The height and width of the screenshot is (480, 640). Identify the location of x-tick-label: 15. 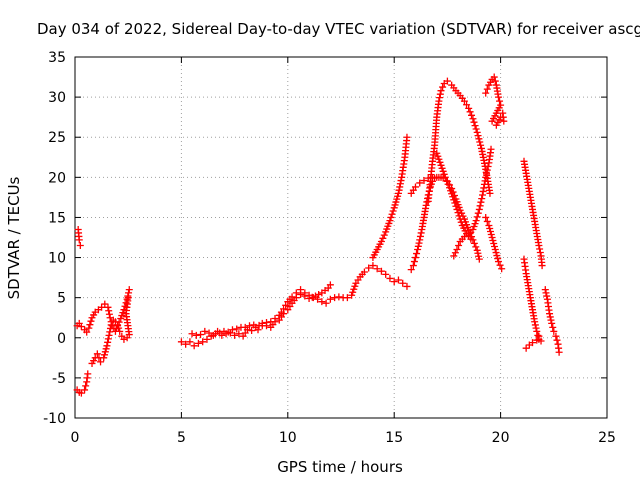
(394, 438).